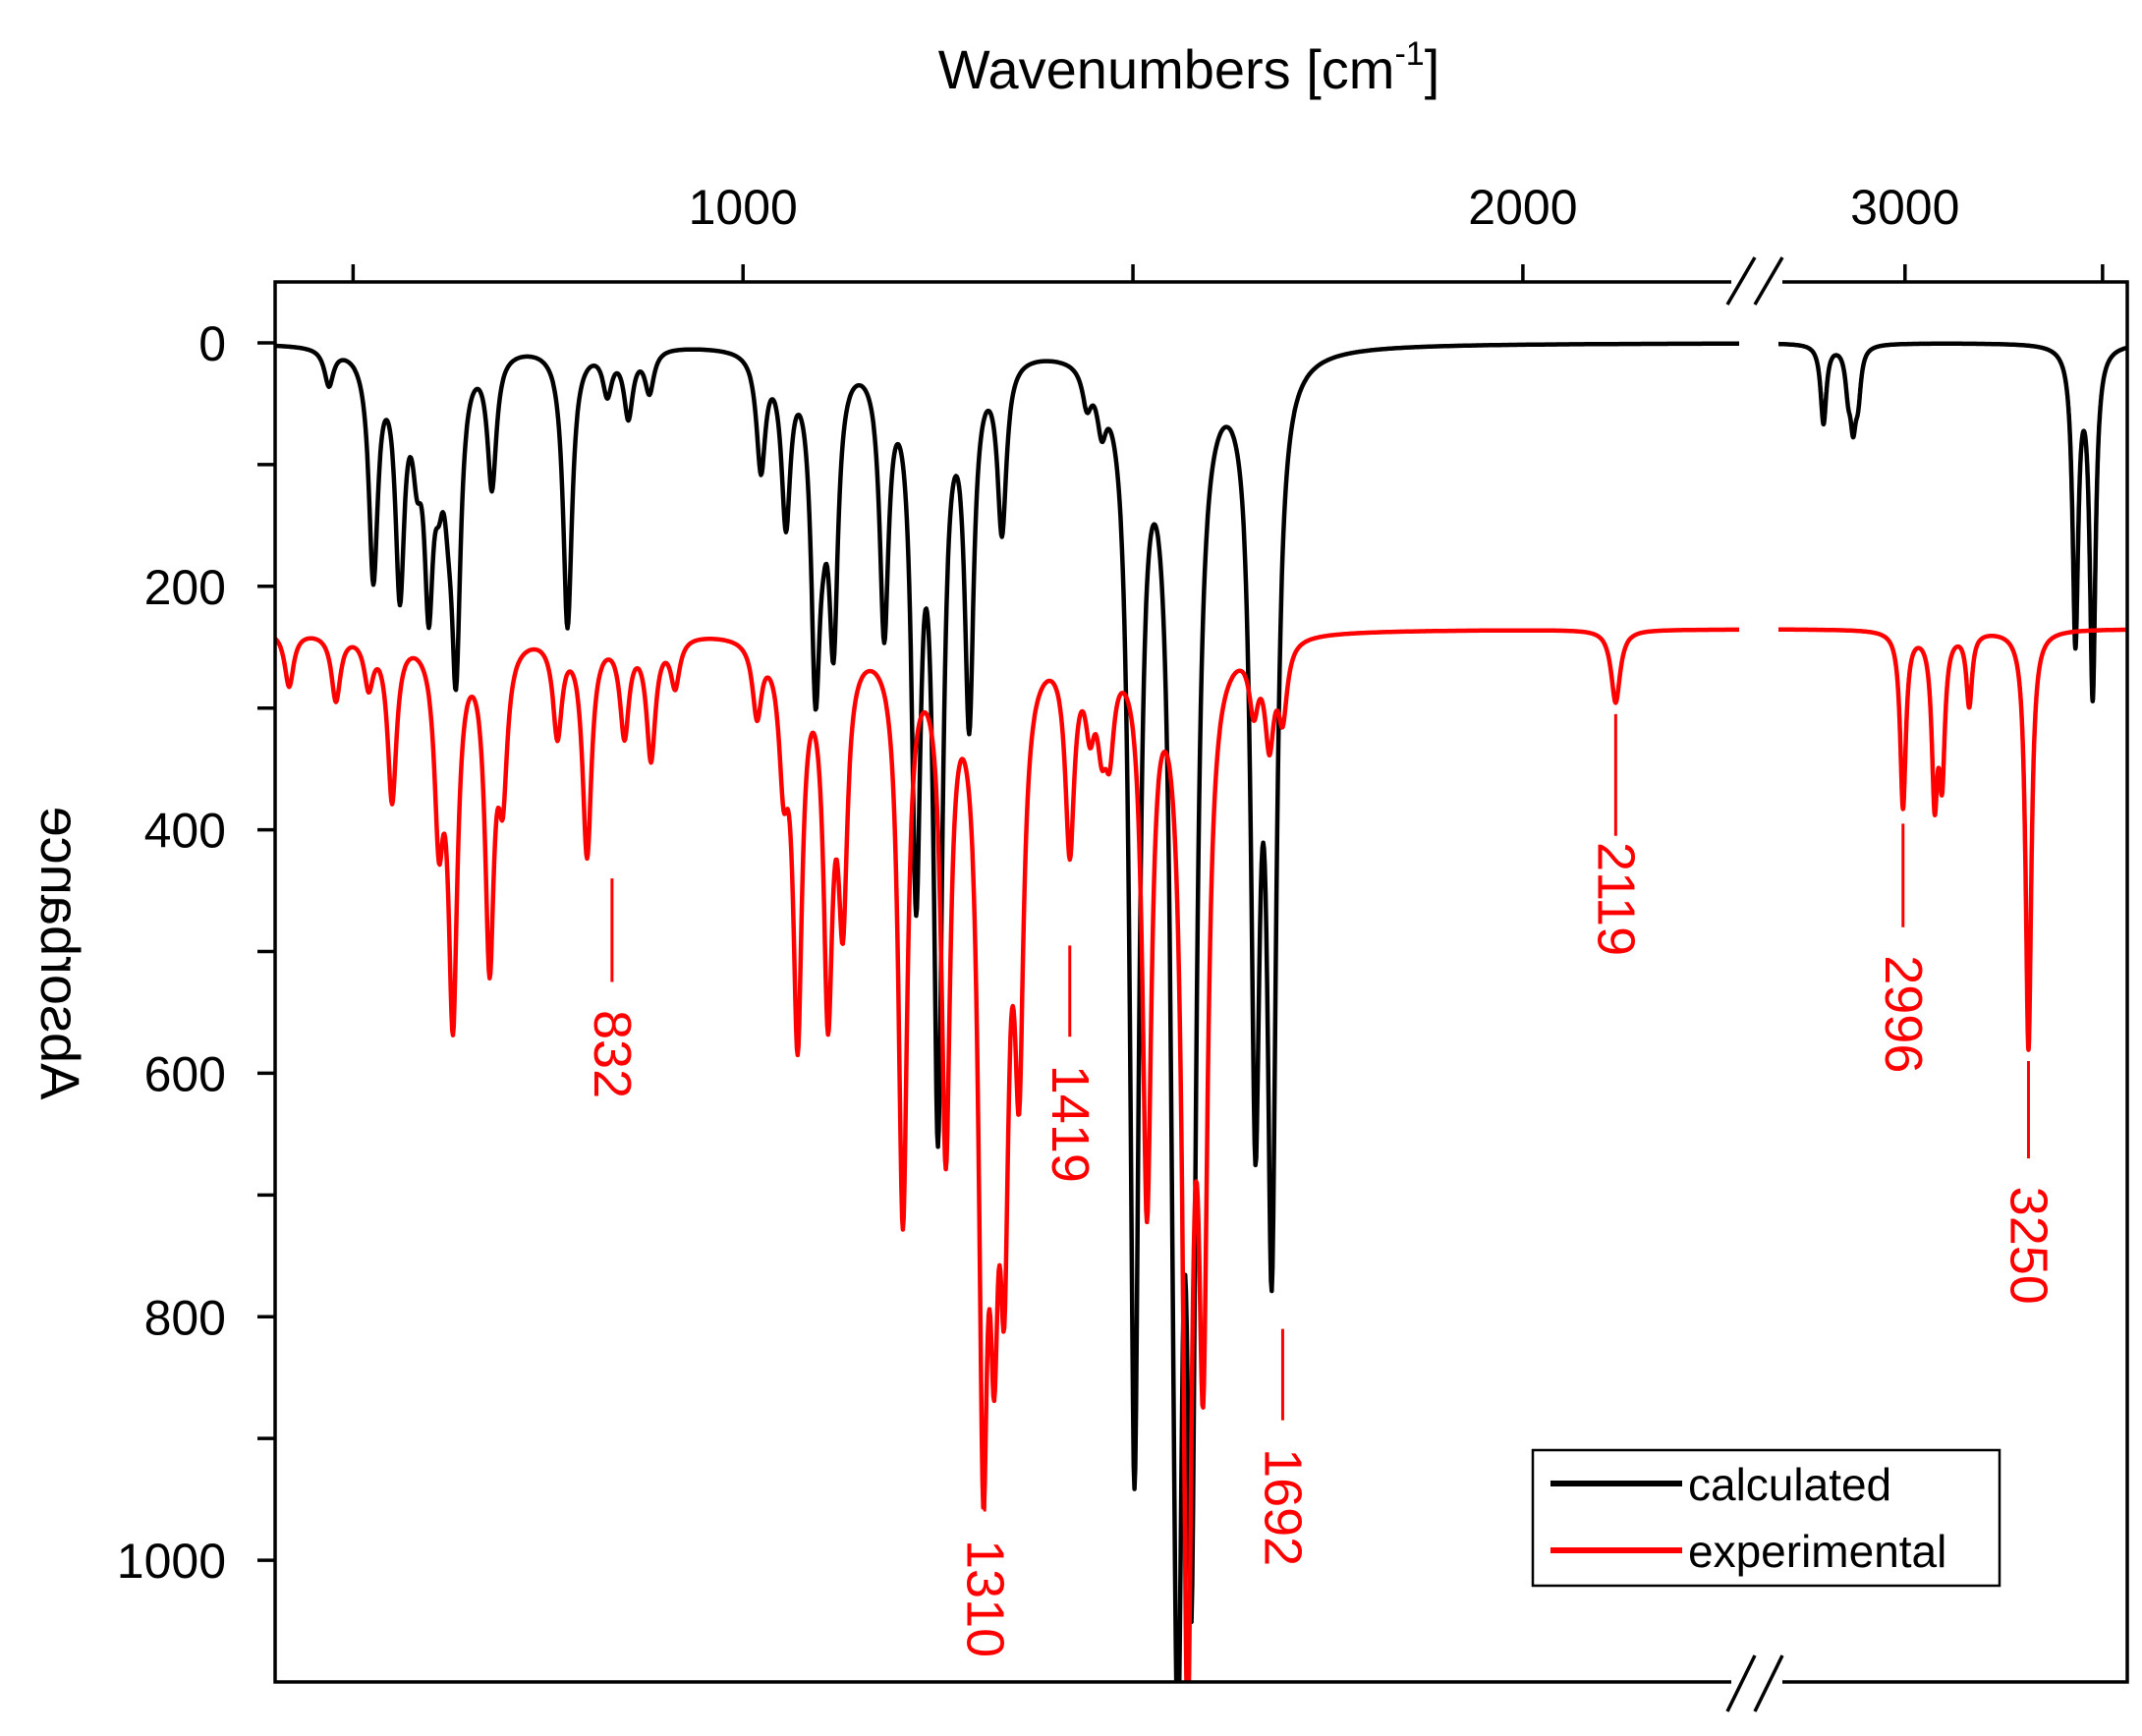  I want to click on axis-break-gap-red-series, so click(1758, 648).